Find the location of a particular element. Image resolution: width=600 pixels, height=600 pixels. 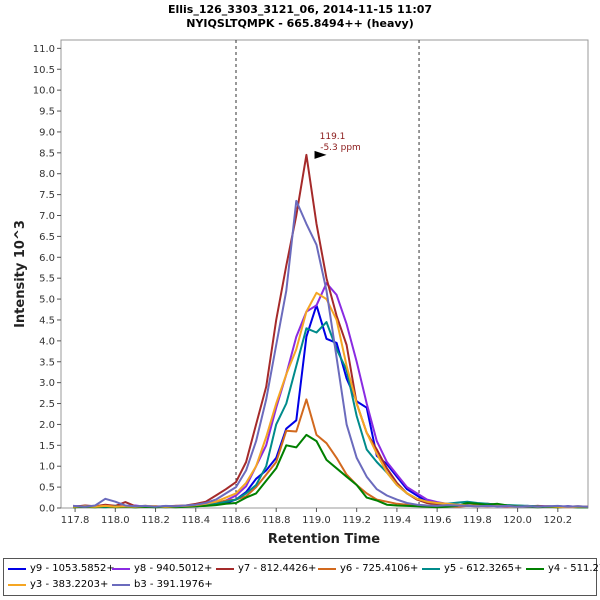

legend-item: y3 - 383.2203+ is located at coordinates (58, 584).